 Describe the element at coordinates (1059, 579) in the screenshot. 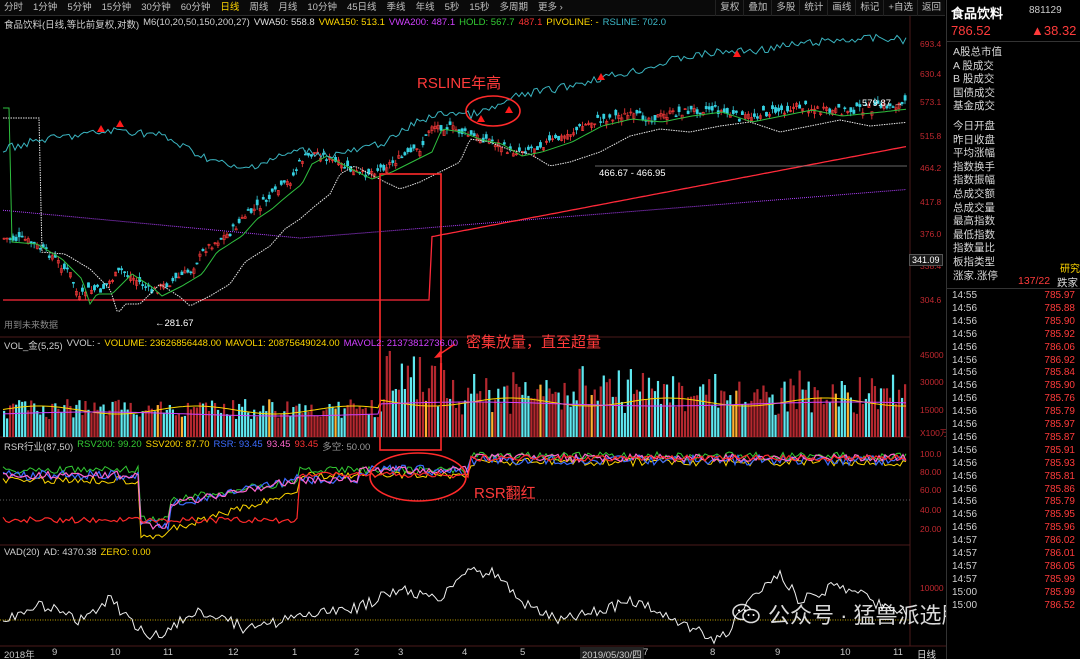

I see `tick-price: 785.99` at that location.